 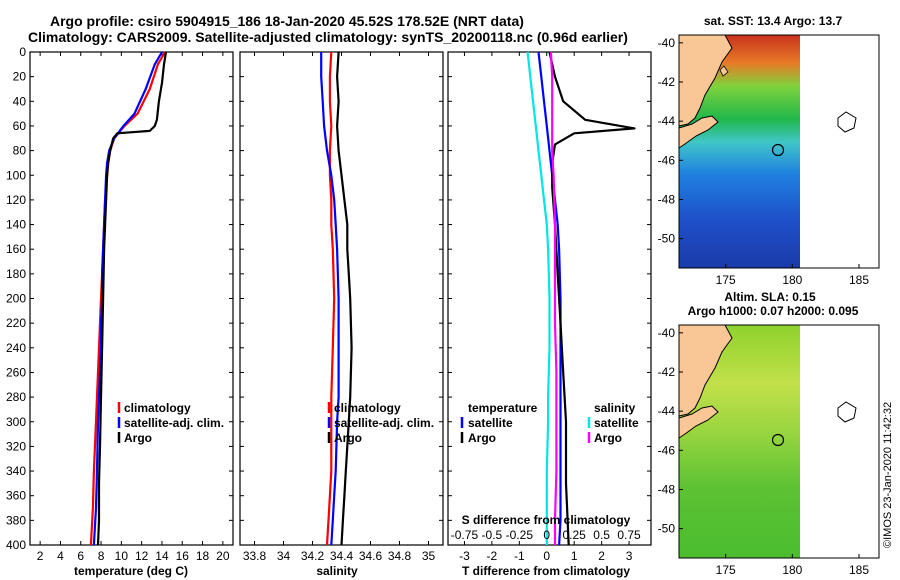 What do you see at coordinates (101, 556) in the screenshot?
I see `x-tick-label: 8` at bounding box center [101, 556].